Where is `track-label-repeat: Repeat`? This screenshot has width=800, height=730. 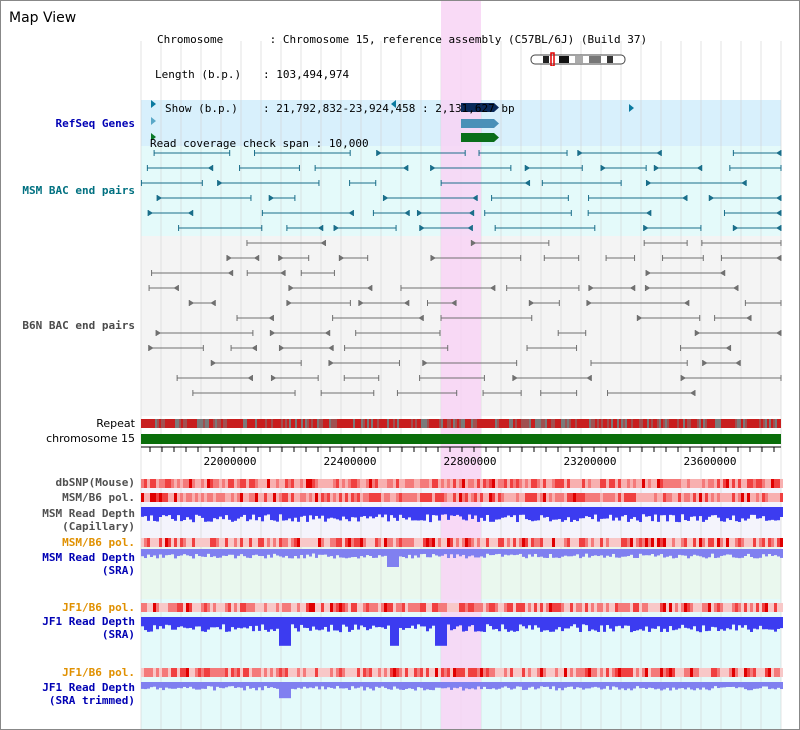
track-label-repeat: Repeat is located at coordinates (115, 423).